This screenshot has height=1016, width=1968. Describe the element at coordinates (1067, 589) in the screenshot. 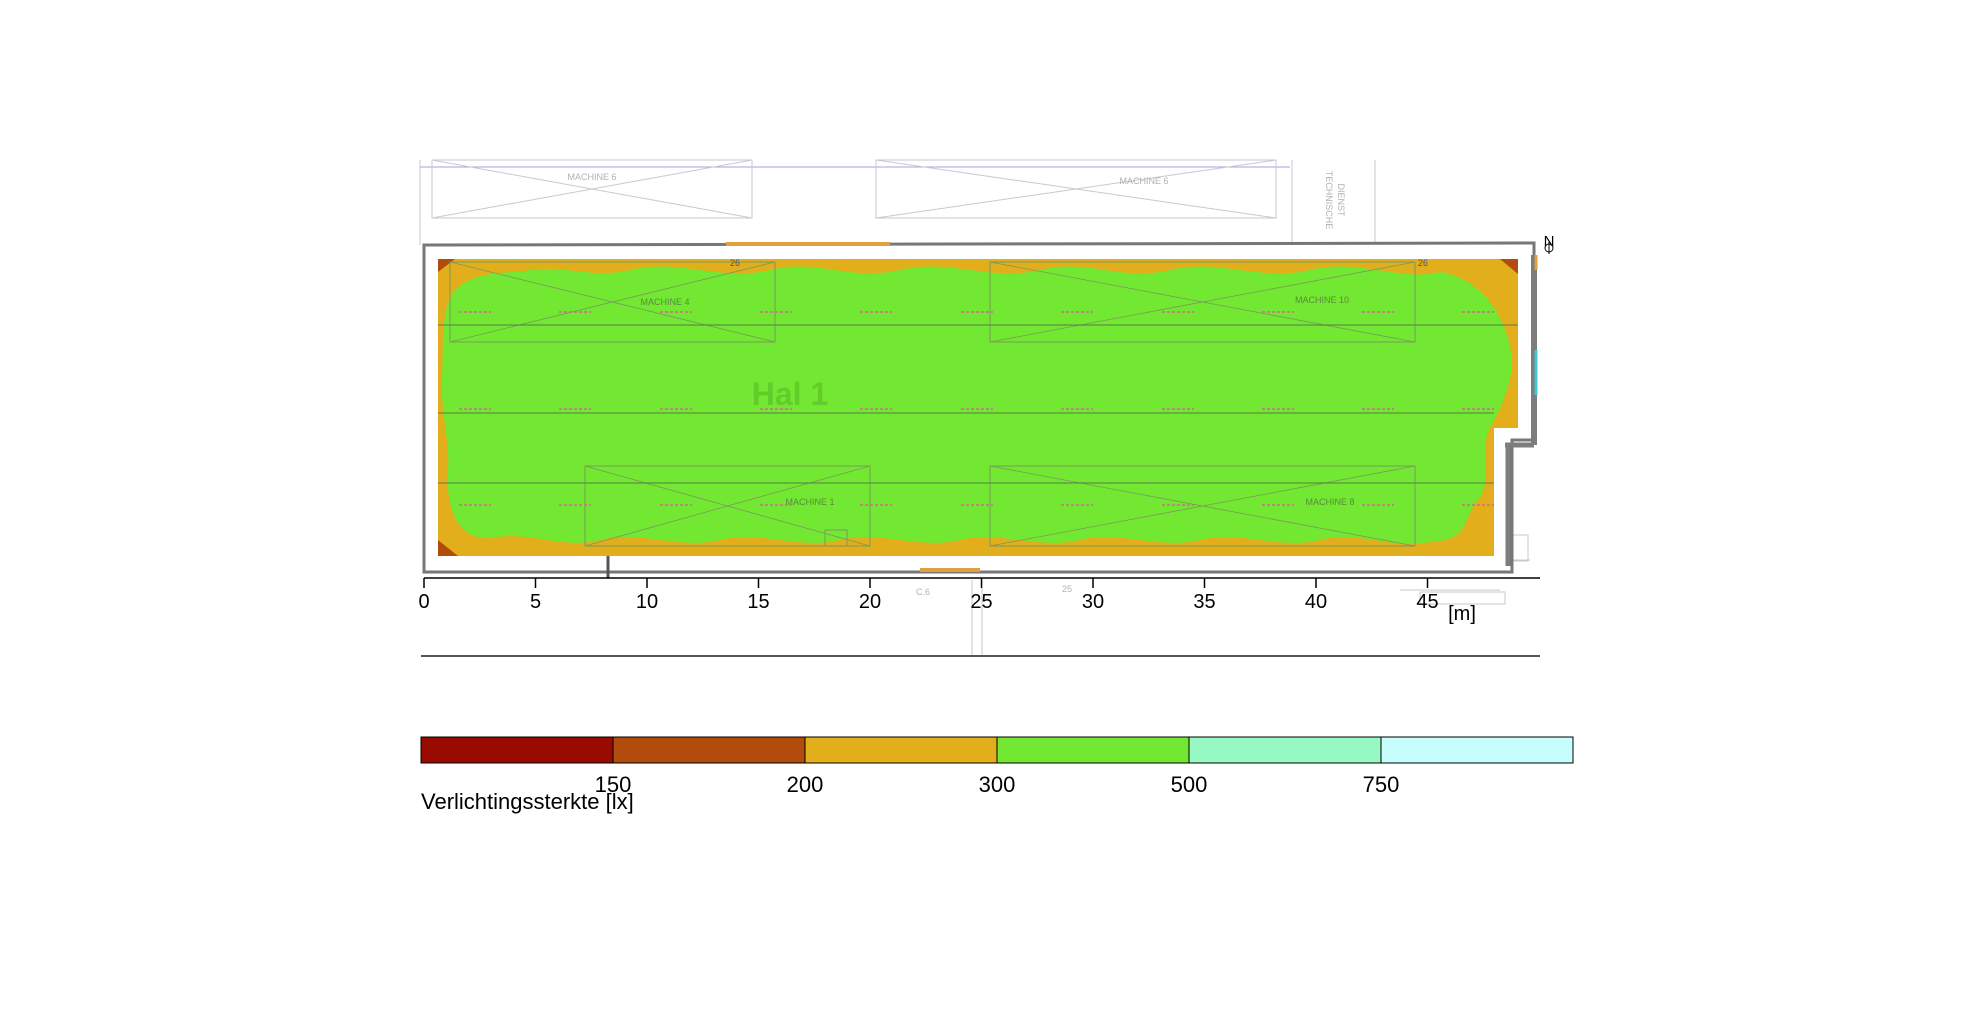

I see `small-mark: 25` at that location.